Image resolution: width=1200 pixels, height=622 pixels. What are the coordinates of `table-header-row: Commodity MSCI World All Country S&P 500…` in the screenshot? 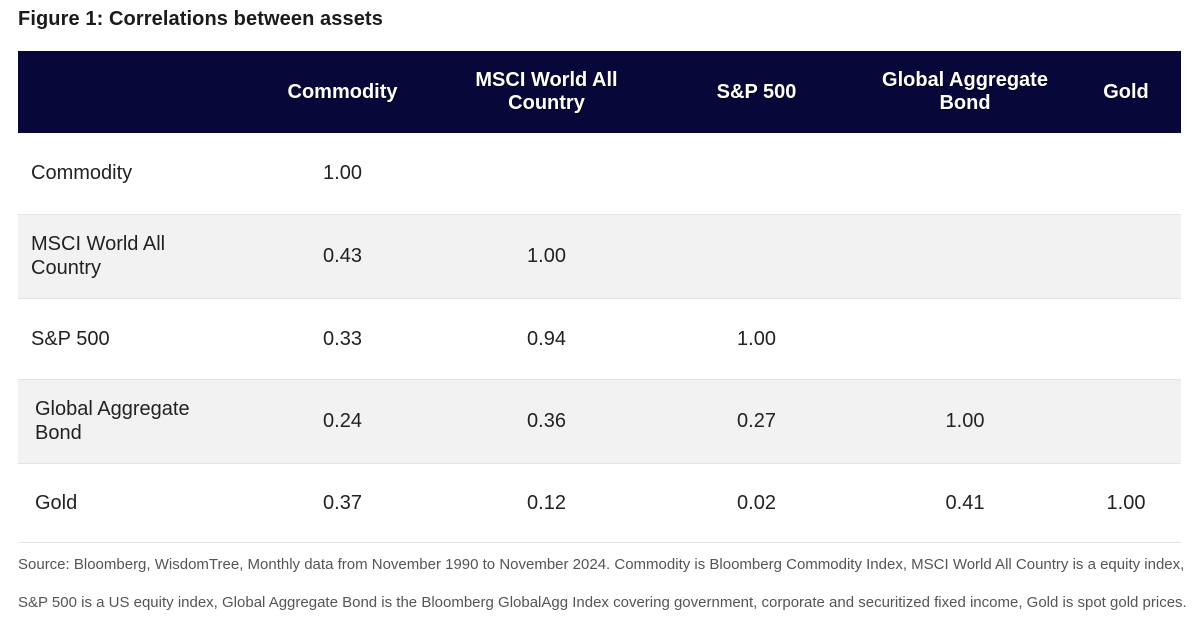 It's located at (599, 92).